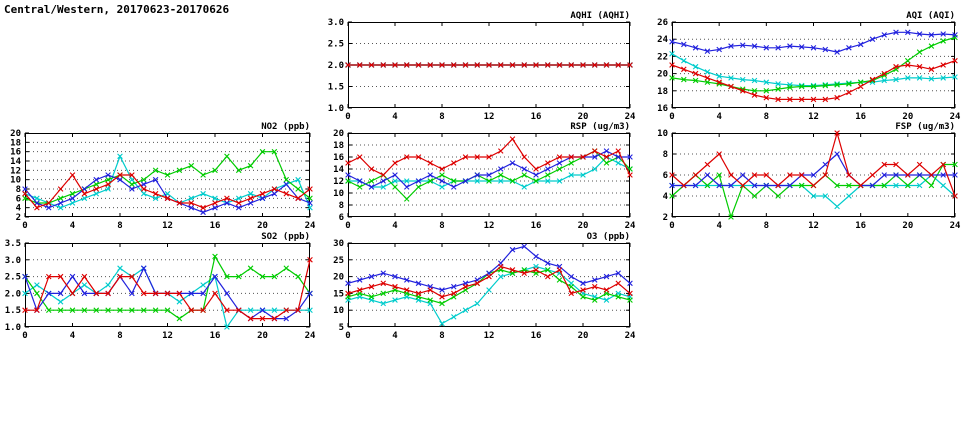 This screenshot has width=975, height=447. Describe the element at coordinates (600, 127) in the screenshot. I see `chart-title: RSP (ug/m3)` at that location.